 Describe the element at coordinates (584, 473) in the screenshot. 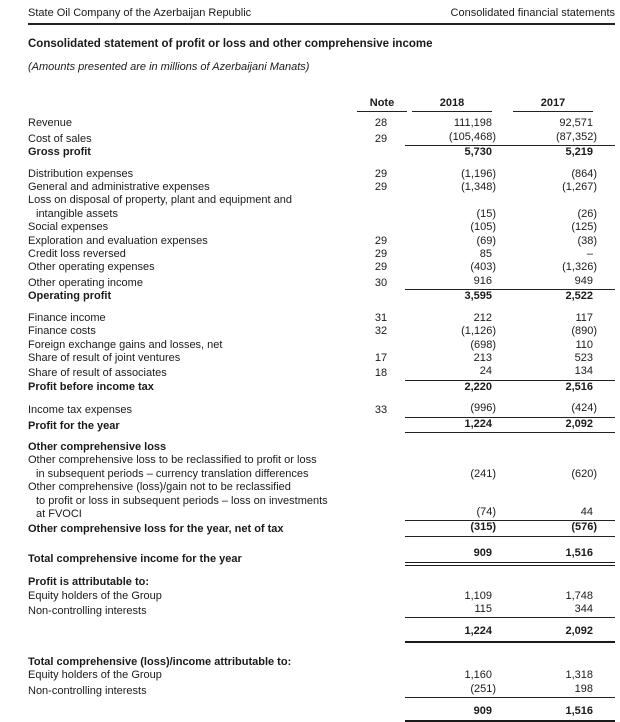

I see `value-2017: (620)` at that location.